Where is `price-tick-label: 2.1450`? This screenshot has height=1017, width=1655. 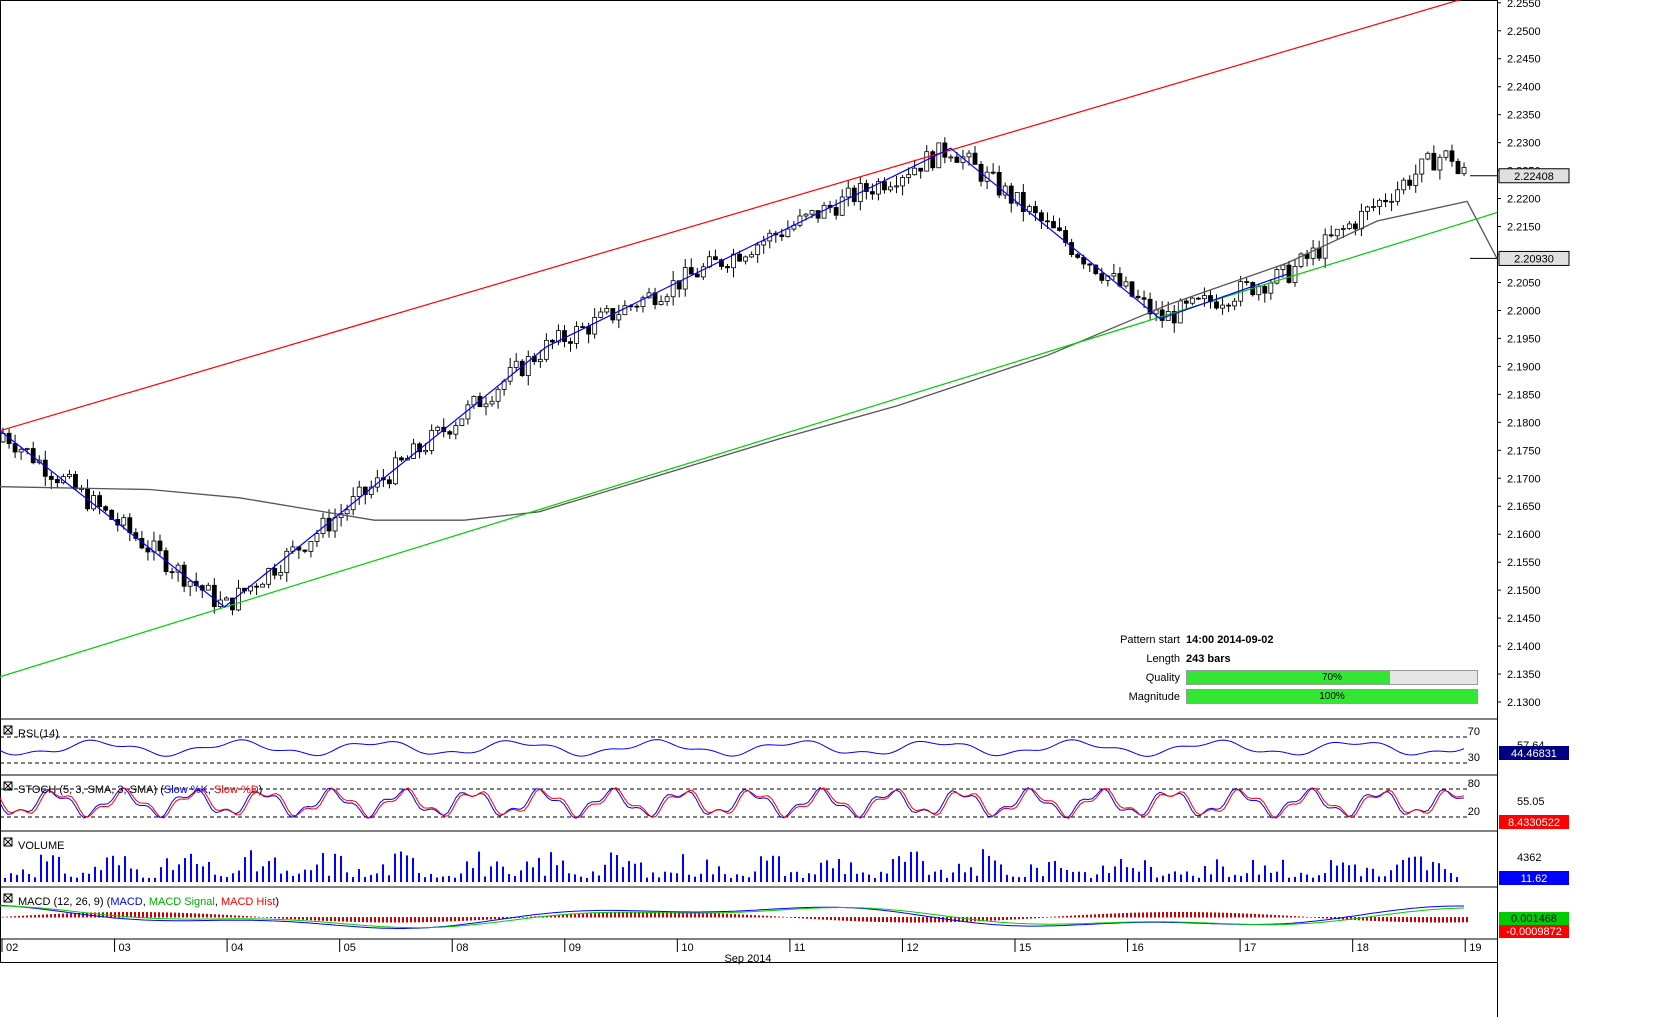
price-tick-label: 2.1450 is located at coordinates (1524, 619).